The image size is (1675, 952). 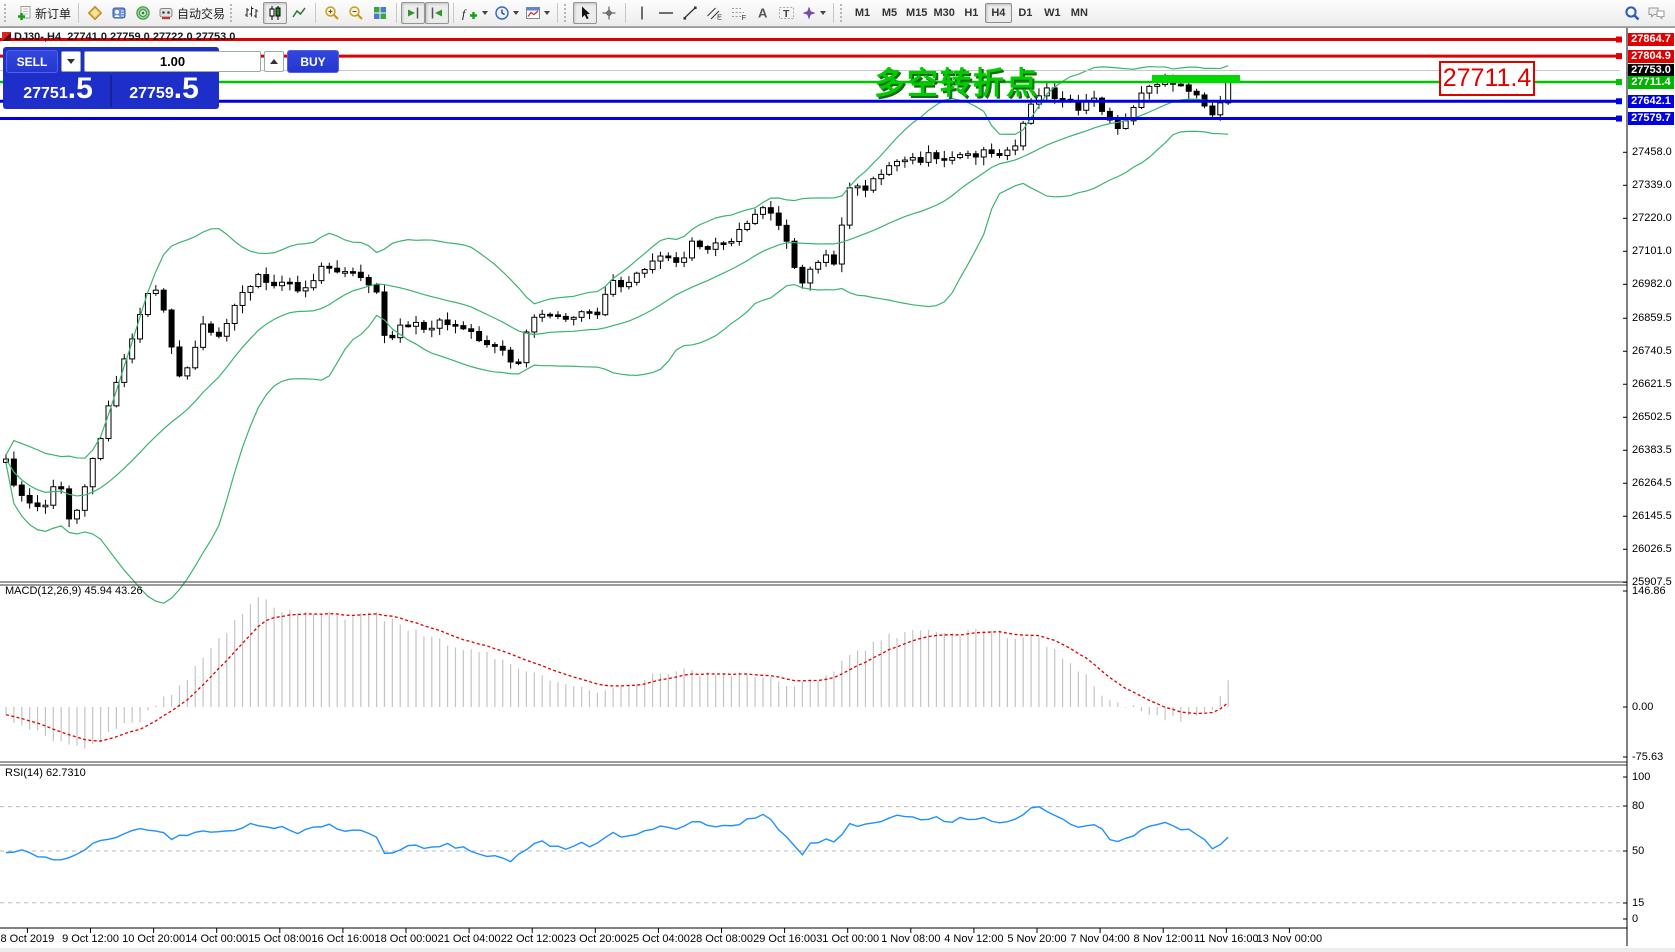 I want to click on zoom-in-button, so click(x=332, y=13).